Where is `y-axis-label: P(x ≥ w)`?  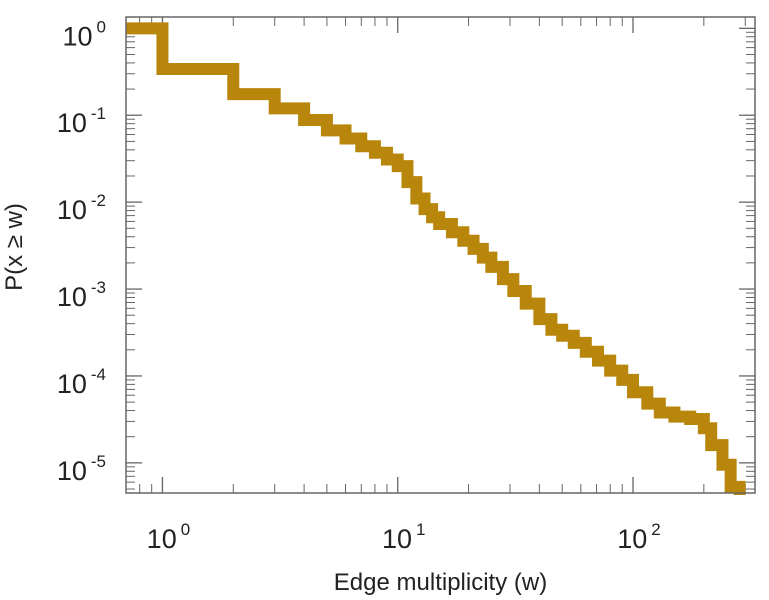
y-axis-label: P(x ≥ w) is located at coordinates (14, 247).